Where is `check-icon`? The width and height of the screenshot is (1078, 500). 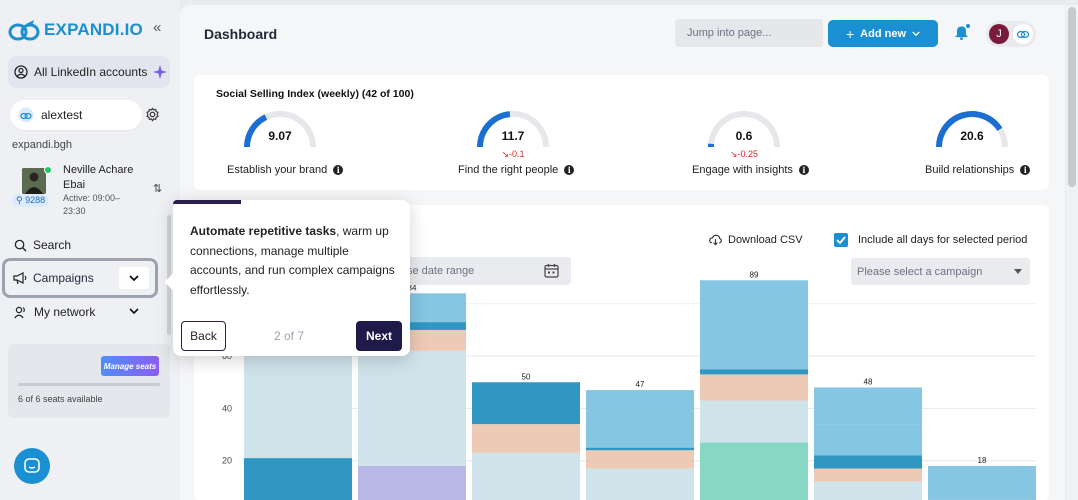
check-icon is located at coordinates (841, 240).